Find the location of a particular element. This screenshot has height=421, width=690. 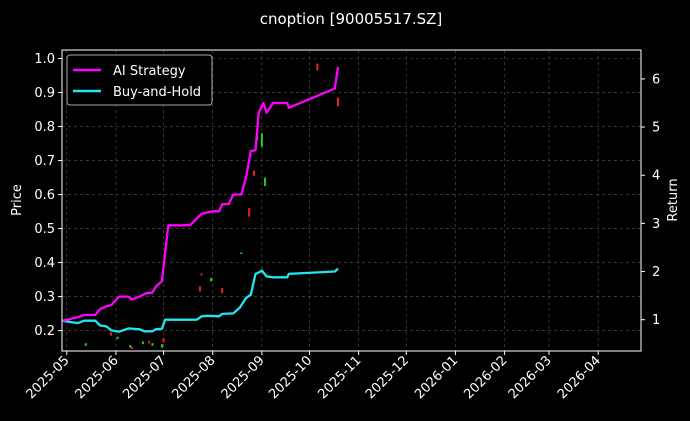

y-tick-label: 0.2 is located at coordinates (44, 331).